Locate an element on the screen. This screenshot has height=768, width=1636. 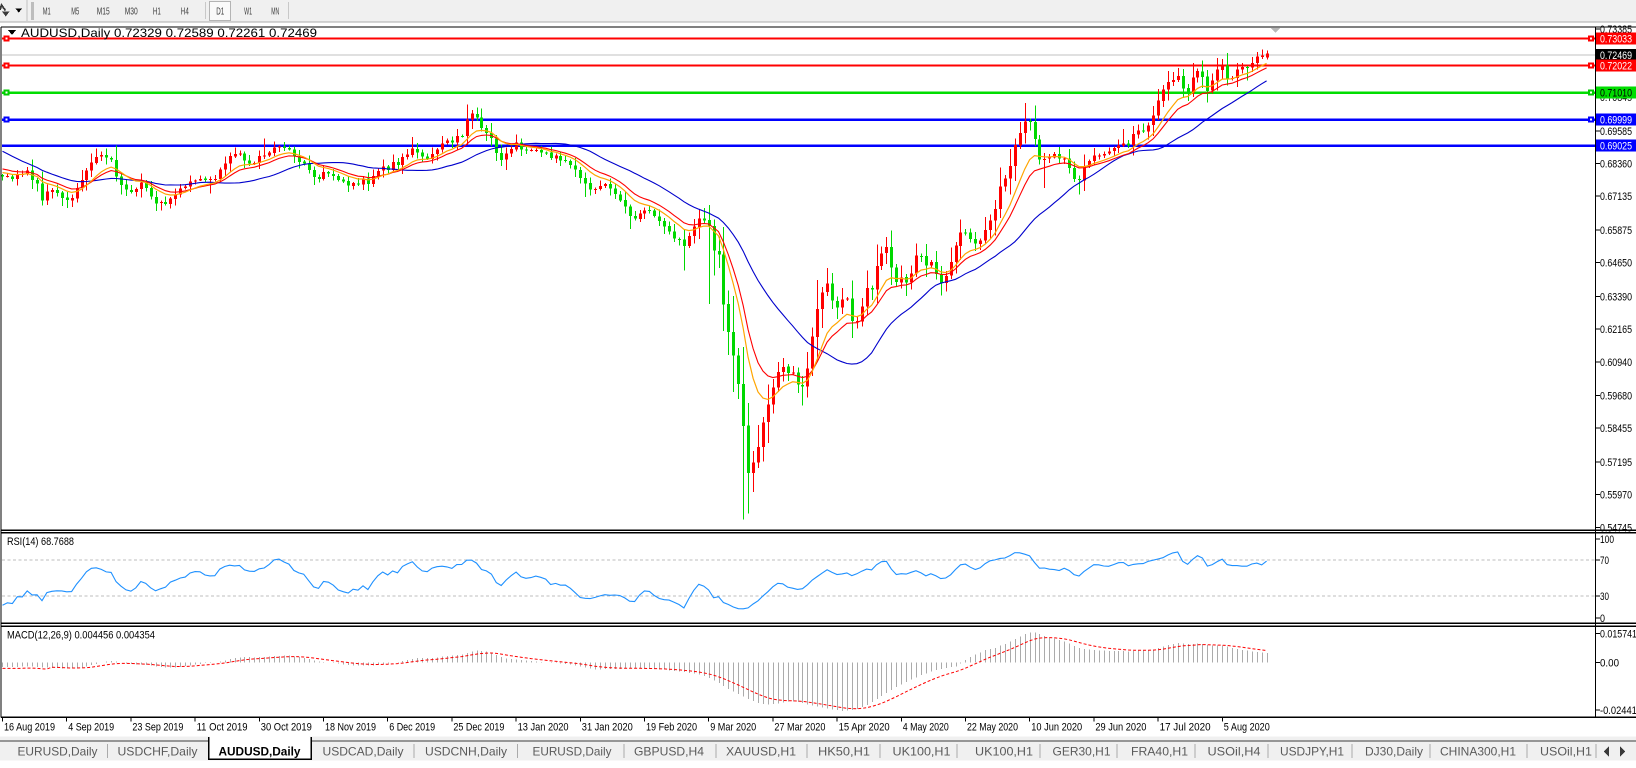
svg-text: 16 Aug 2019 is located at coordinates (29, 728).